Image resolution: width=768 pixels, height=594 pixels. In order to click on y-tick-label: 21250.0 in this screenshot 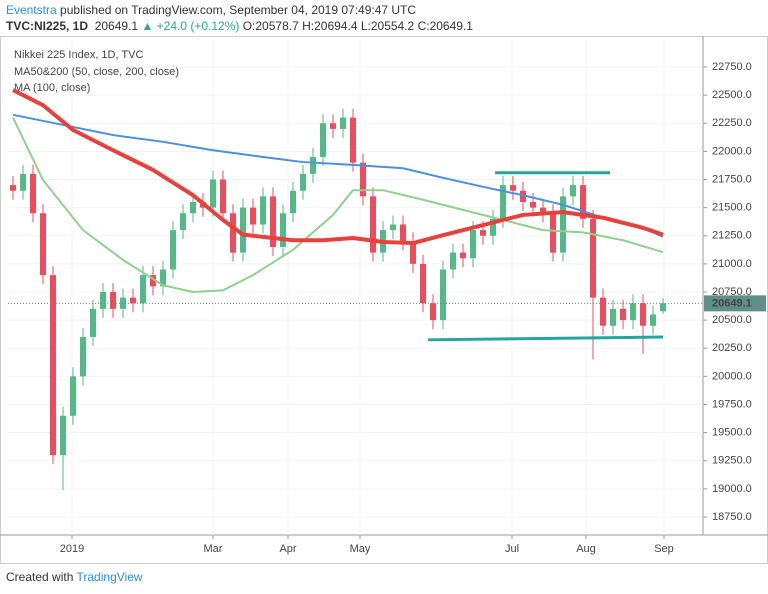, I will do `click(732, 236)`.